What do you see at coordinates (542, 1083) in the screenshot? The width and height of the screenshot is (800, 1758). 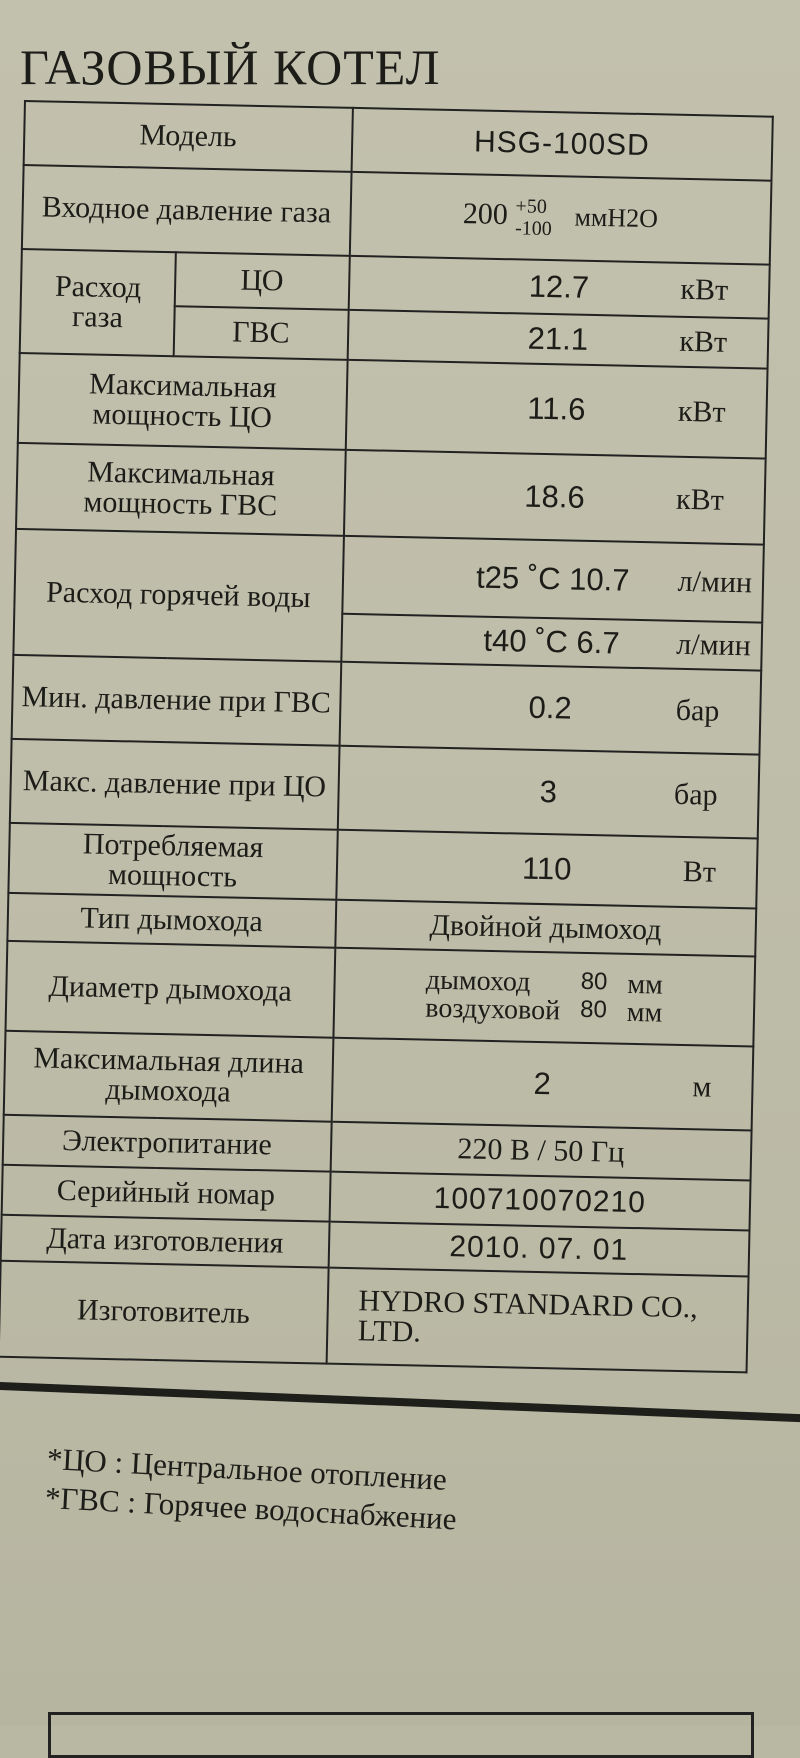 I see `value: 2` at bounding box center [542, 1083].